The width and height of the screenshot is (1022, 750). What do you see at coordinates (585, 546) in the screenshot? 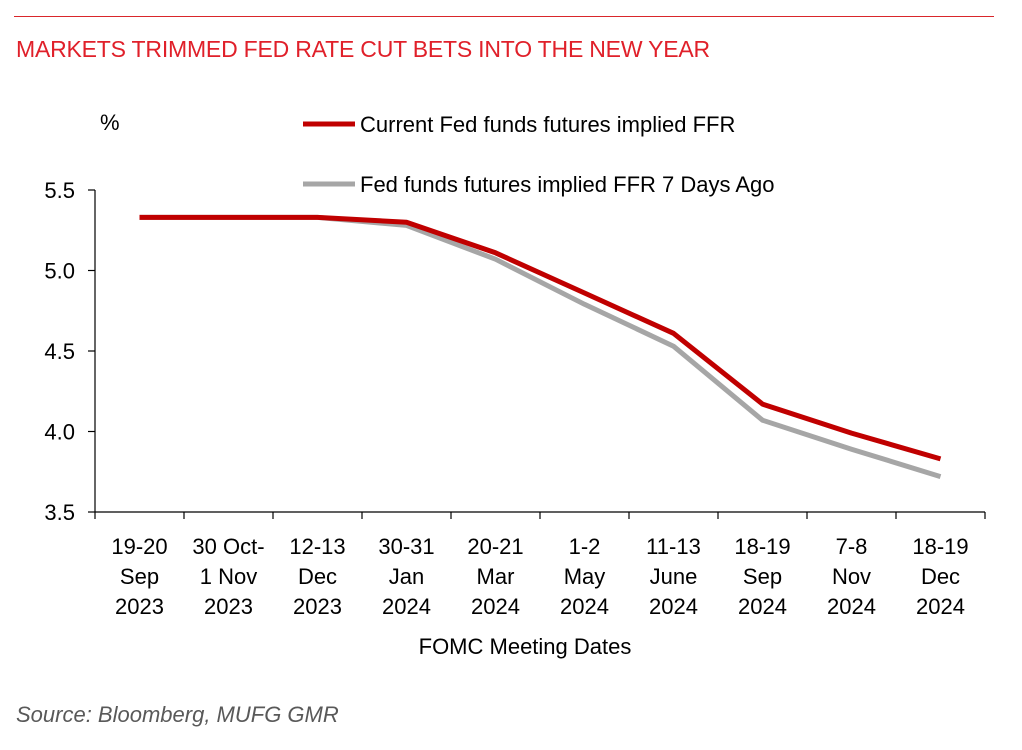
I see `x-tick-label: 1-2` at bounding box center [585, 546].